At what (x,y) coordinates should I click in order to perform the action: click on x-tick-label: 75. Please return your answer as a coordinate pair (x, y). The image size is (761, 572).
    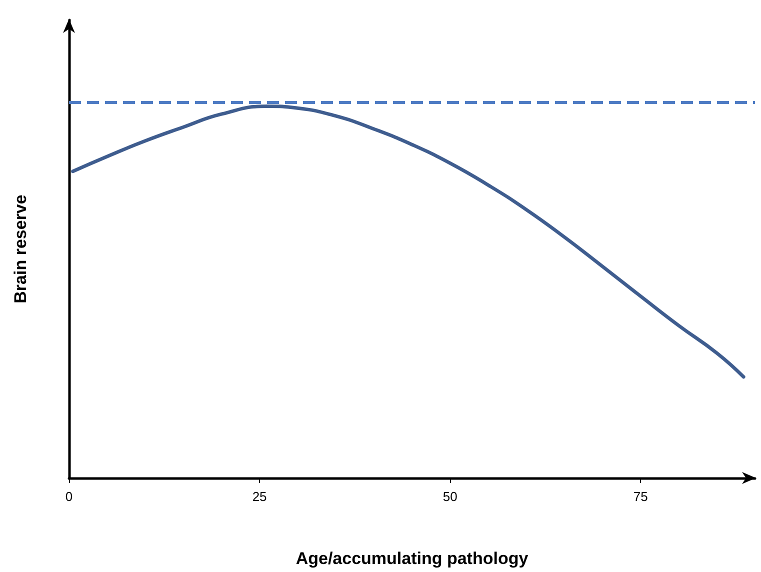
    Looking at the image, I should click on (640, 496).